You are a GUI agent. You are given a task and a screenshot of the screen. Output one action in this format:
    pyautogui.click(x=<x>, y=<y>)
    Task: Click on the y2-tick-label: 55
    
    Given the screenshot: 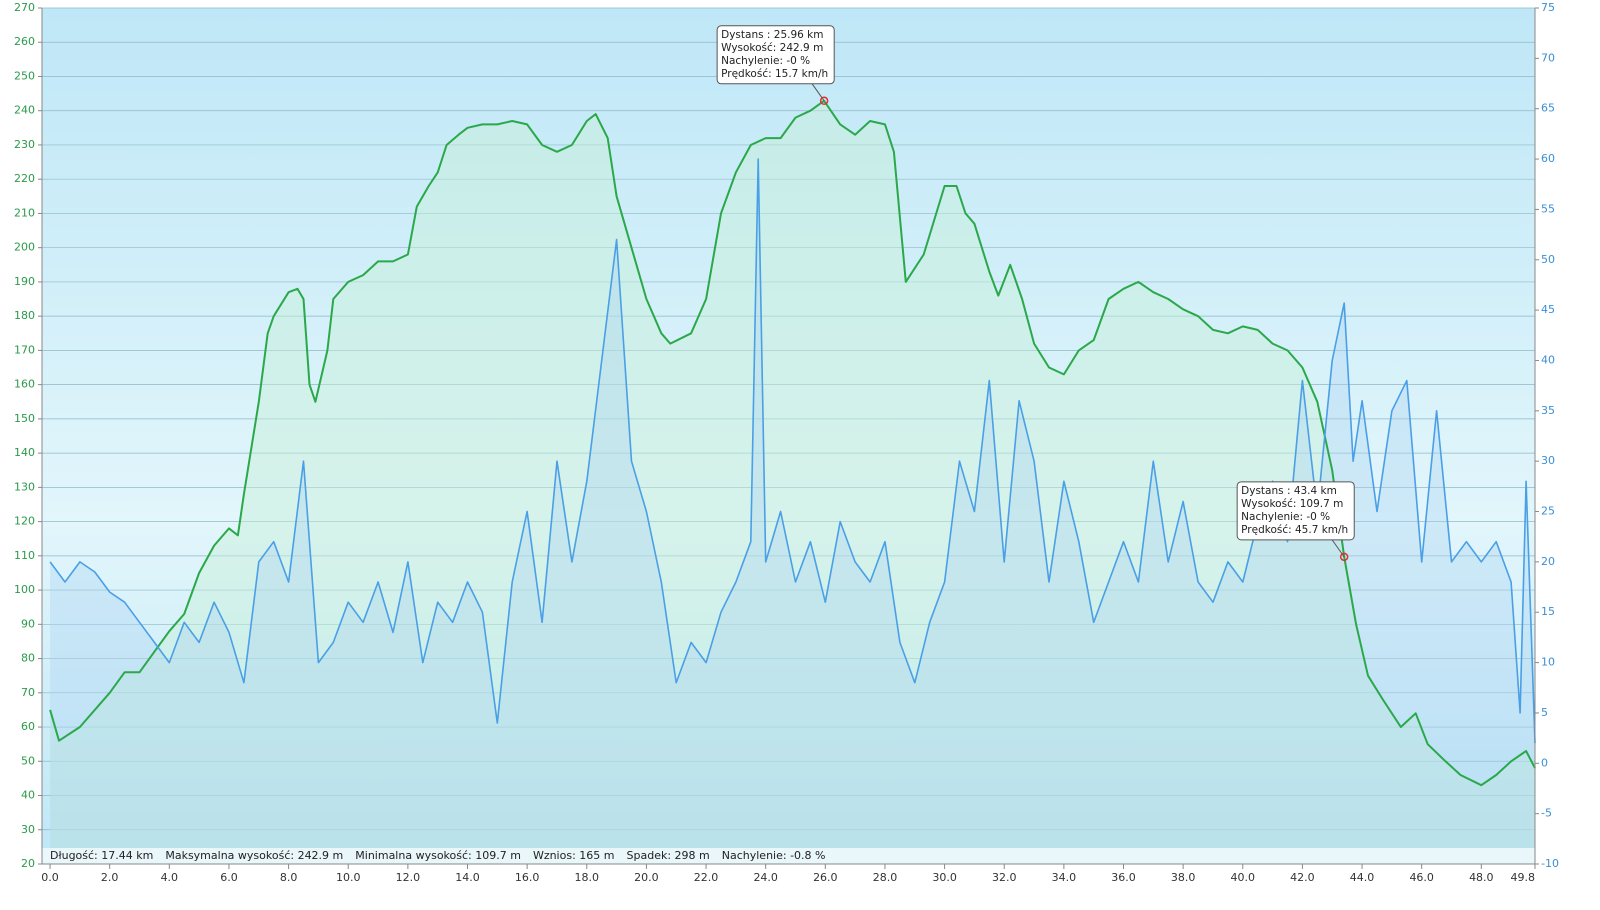 What is the action you would take?
    pyautogui.click(x=1548, y=208)
    